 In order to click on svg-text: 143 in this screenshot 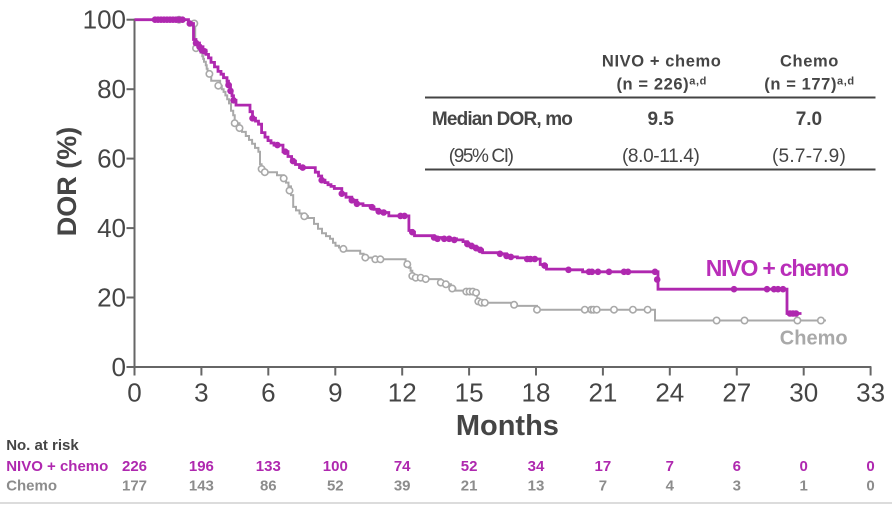, I will do `click(201, 486)`.